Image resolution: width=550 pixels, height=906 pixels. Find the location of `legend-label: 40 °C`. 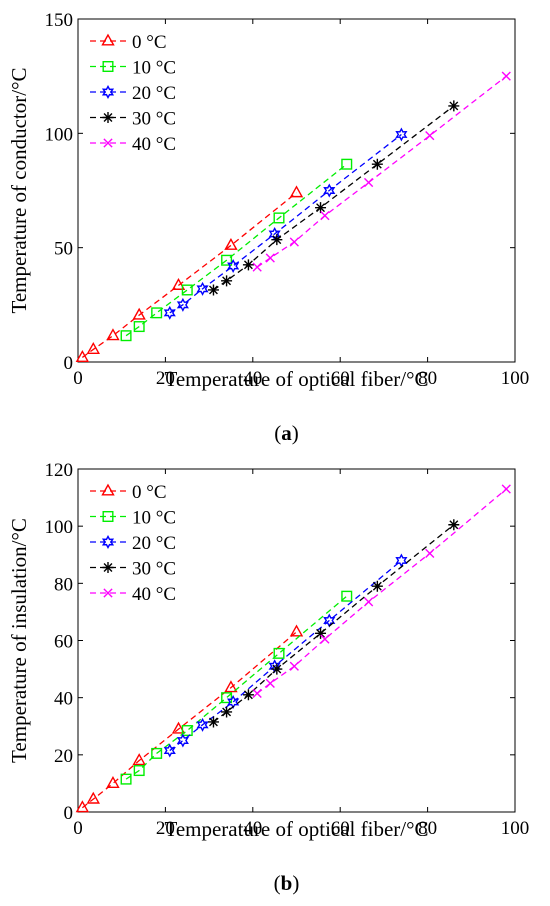

legend-label: 40 °C is located at coordinates (154, 144).